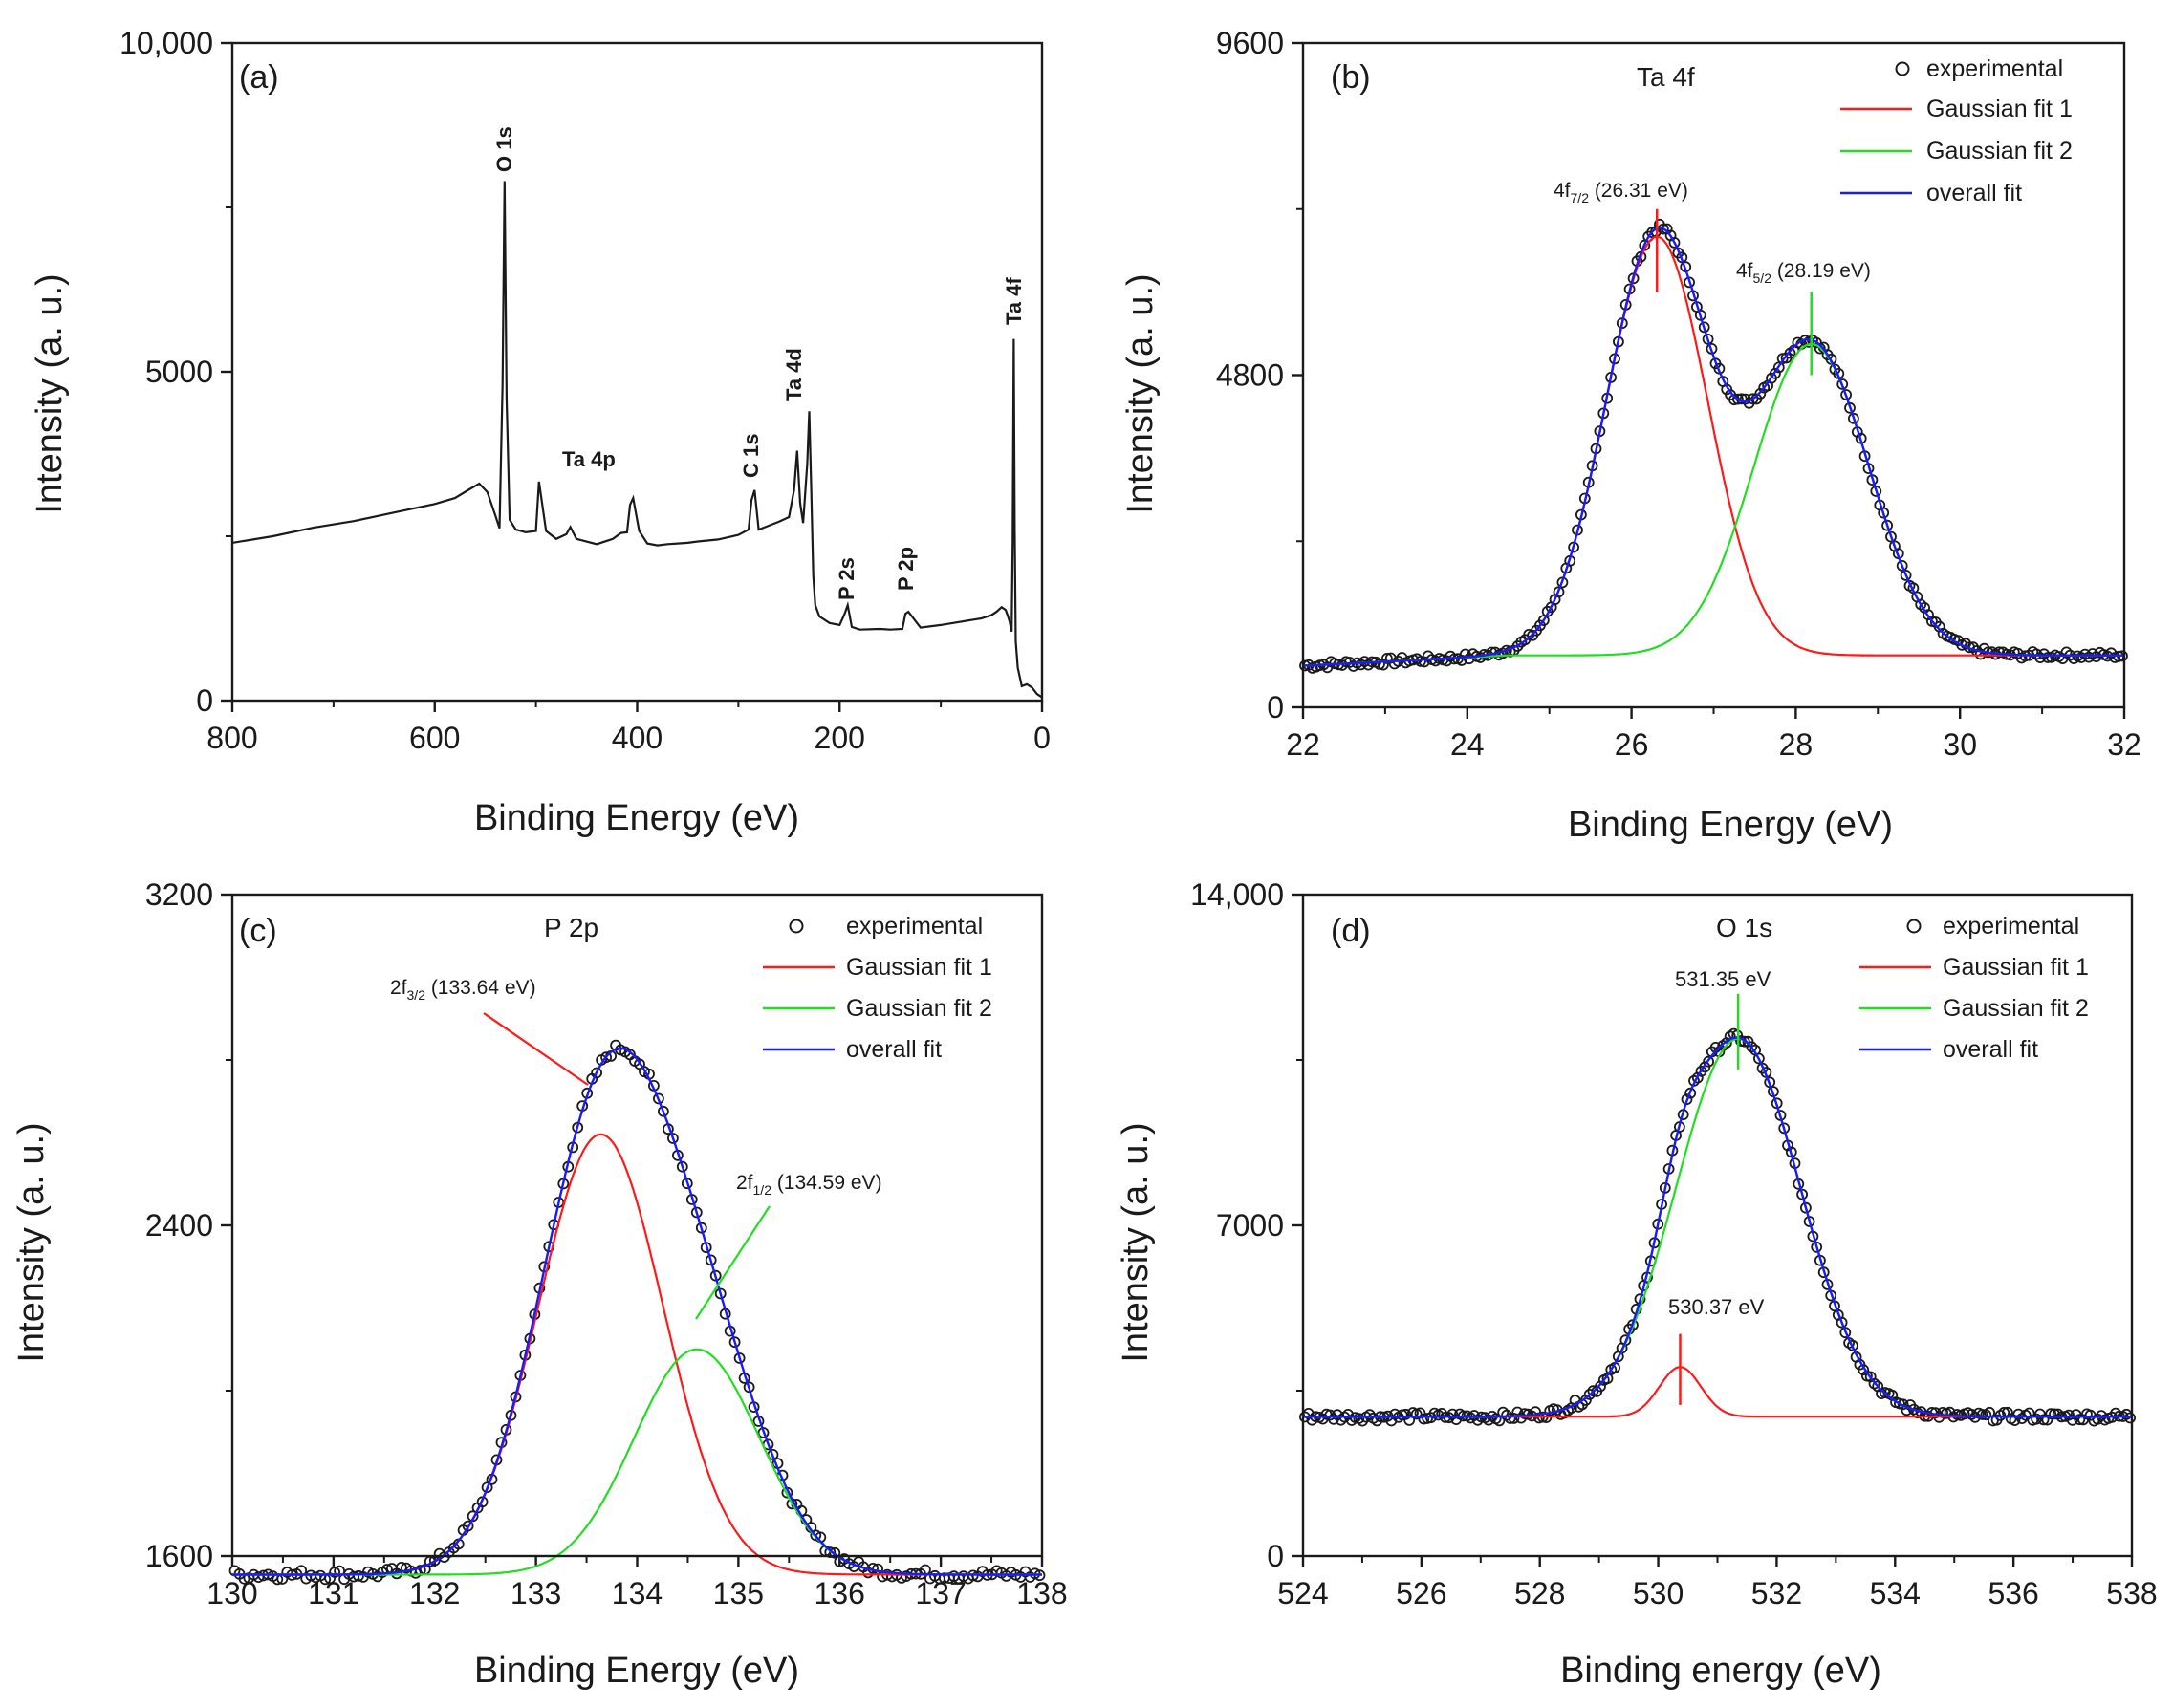  Describe the element at coordinates (1960, 744) in the screenshot. I see `x-tick-label: 30` at that location.